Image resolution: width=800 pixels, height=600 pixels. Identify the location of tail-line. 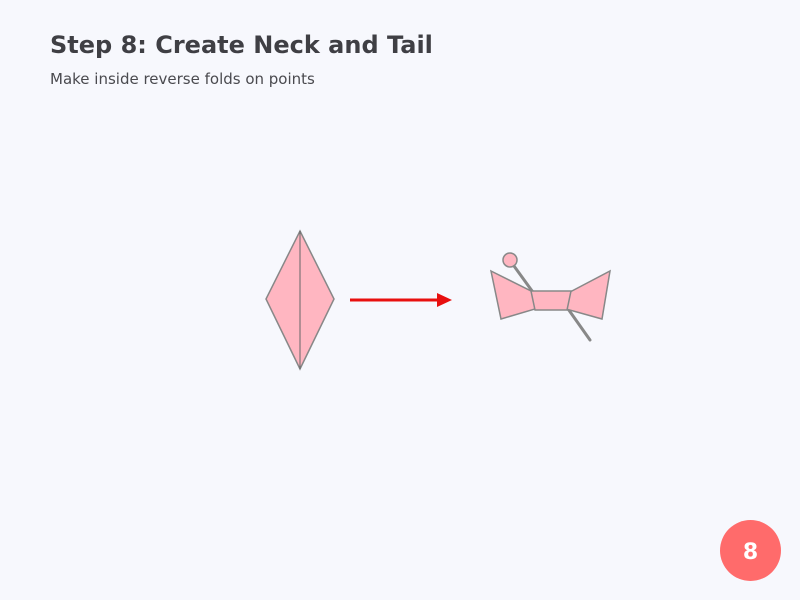
(578, 323).